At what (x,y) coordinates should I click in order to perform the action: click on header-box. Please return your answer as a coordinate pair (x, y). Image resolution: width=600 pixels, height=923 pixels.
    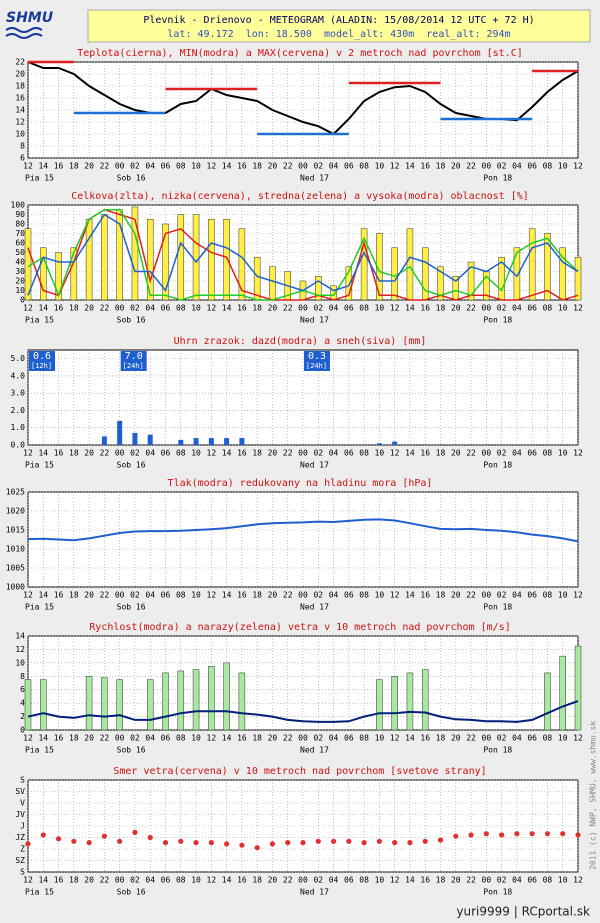
    Looking at the image, I should click on (339, 26).